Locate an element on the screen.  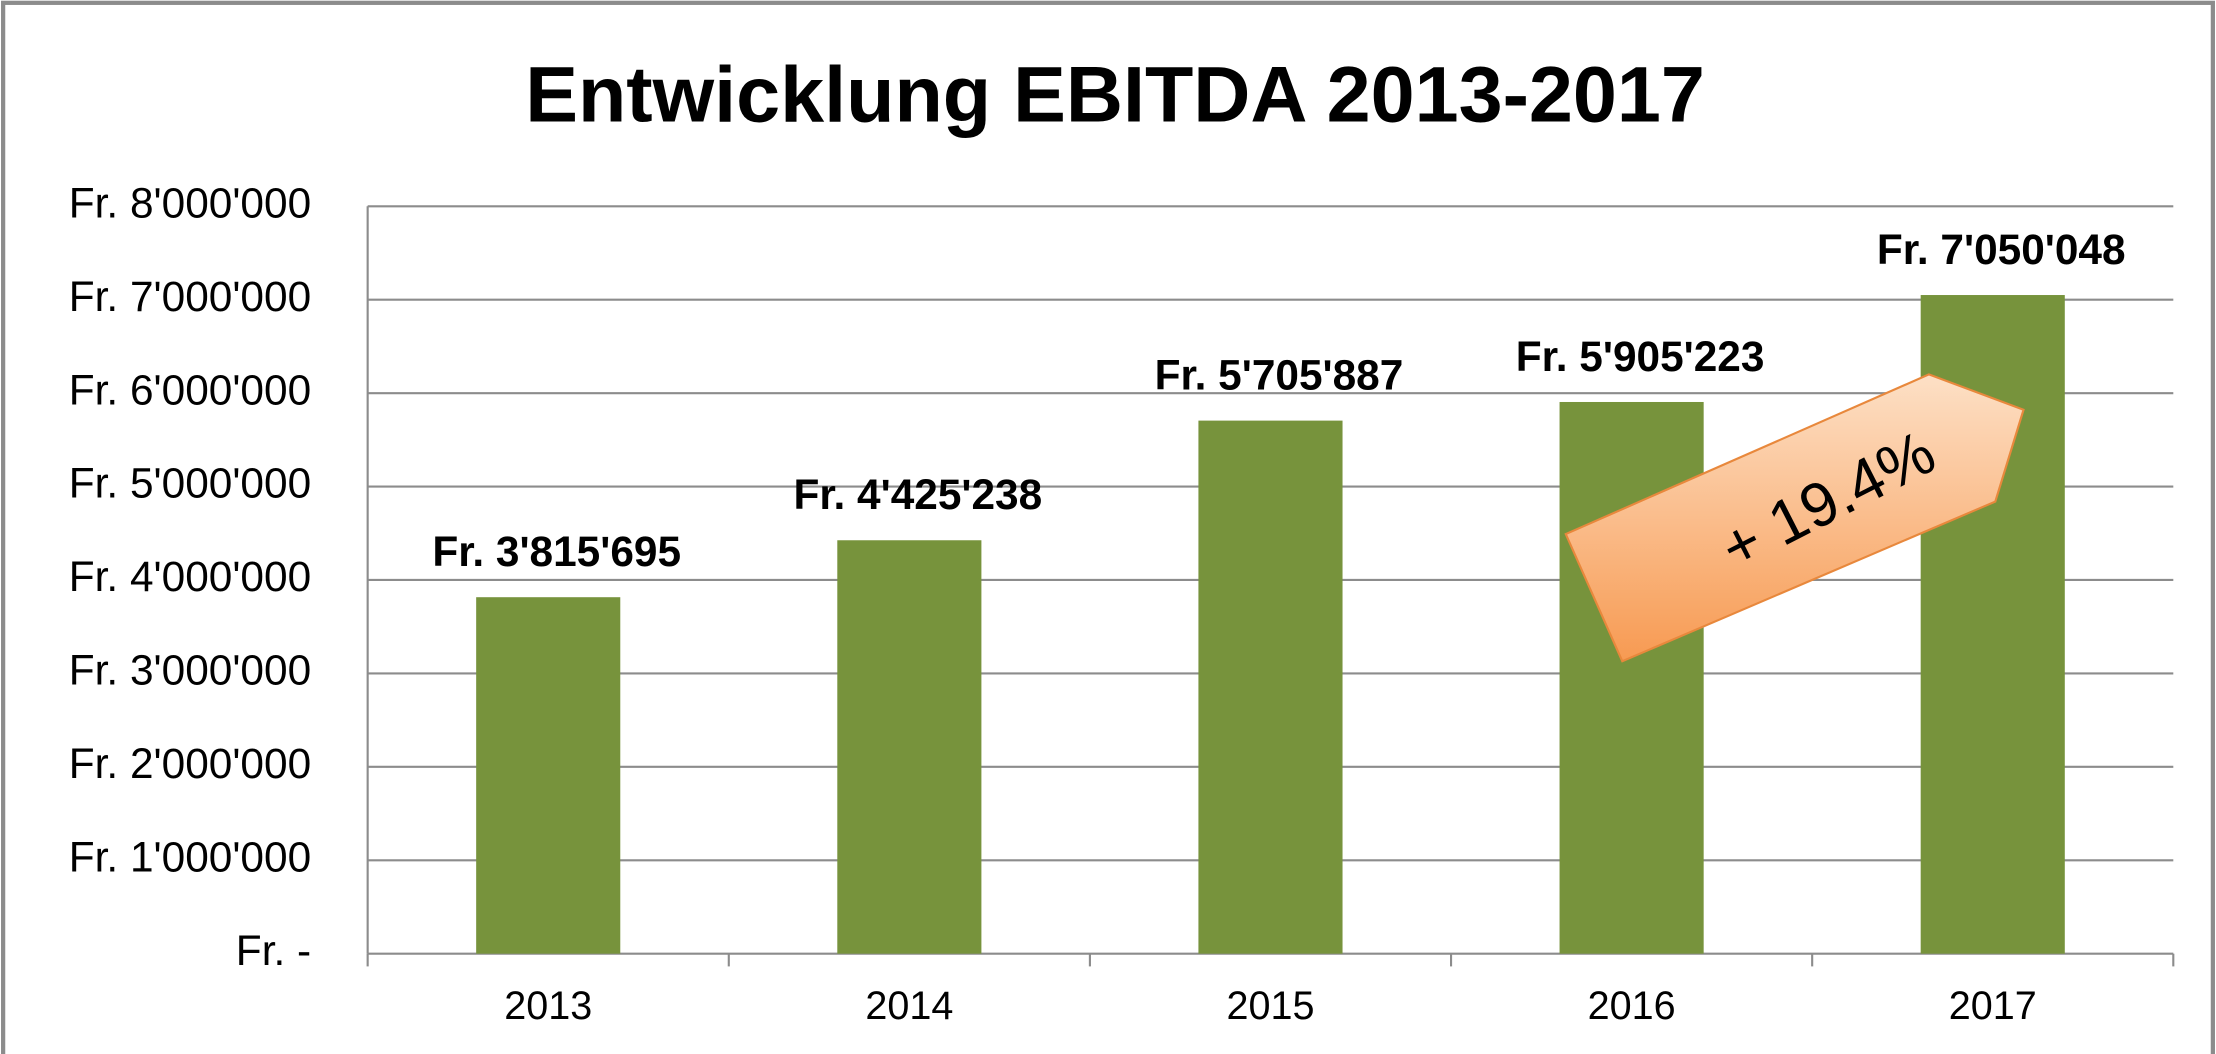
y-tick-label: Fr. 1'000'000 is located at coordinates (190, 856).